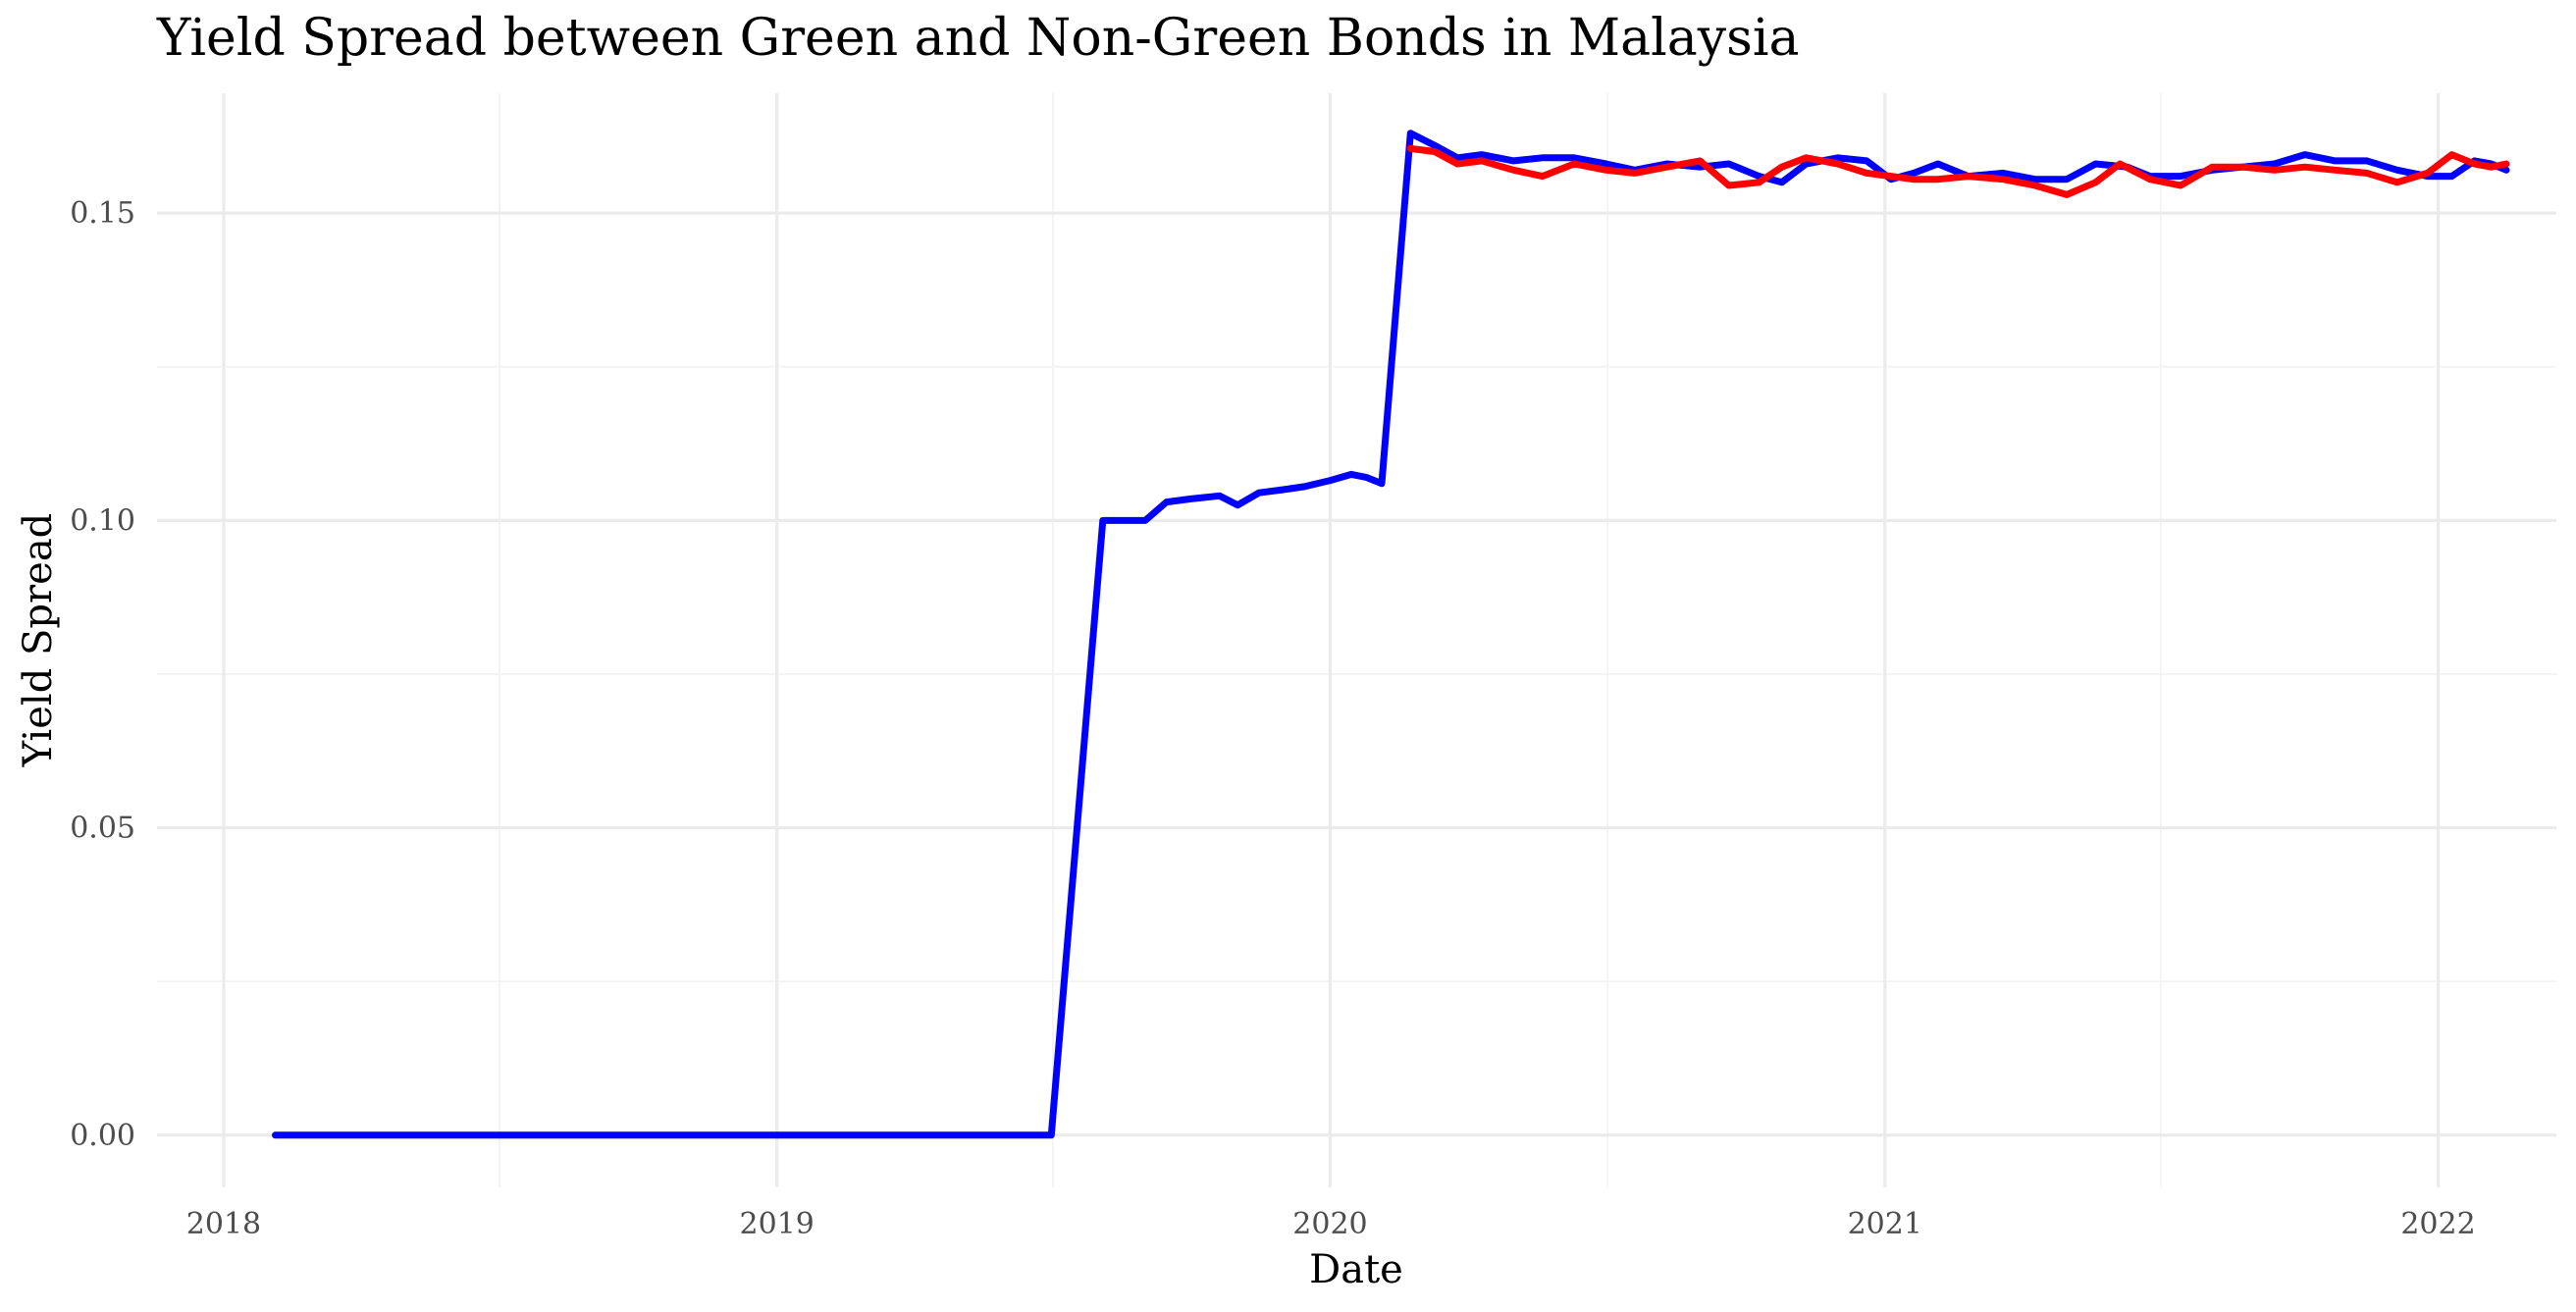 This screenshot has width=2576, height=1312. What do you see at coordinates (102, 520) in the screenshot?
I see `y-tick-label: 0.10` at bounding box center [102, 520].